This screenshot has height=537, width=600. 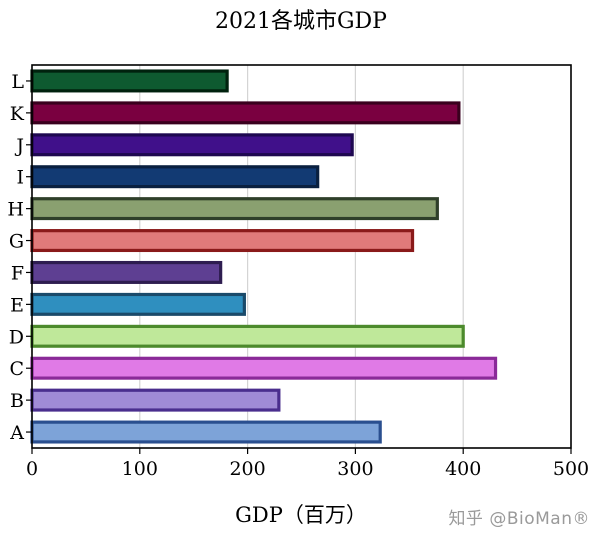 I want to click on y-tick-label-G: G, so click(x=16, y=242).